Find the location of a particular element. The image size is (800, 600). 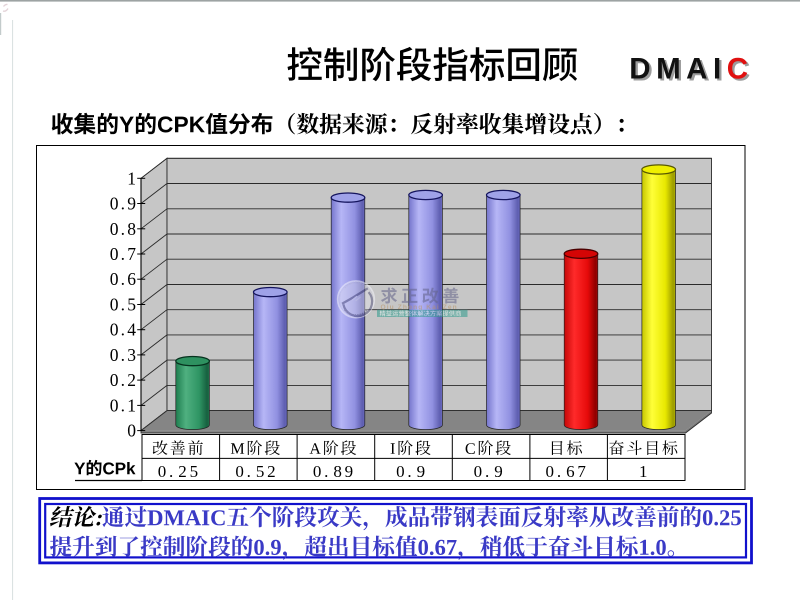

svg-text: 0.6 is located at coordinates (124, 279).